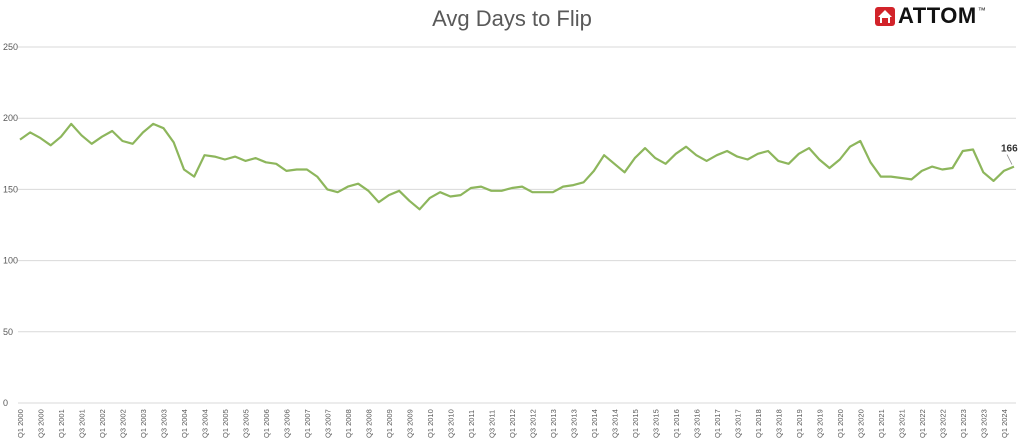 The image size is (1024, 445). Describe the element at coordinates (840, 423) in the screenshot. I see `x-tick-label: Q1 2020` at that location.